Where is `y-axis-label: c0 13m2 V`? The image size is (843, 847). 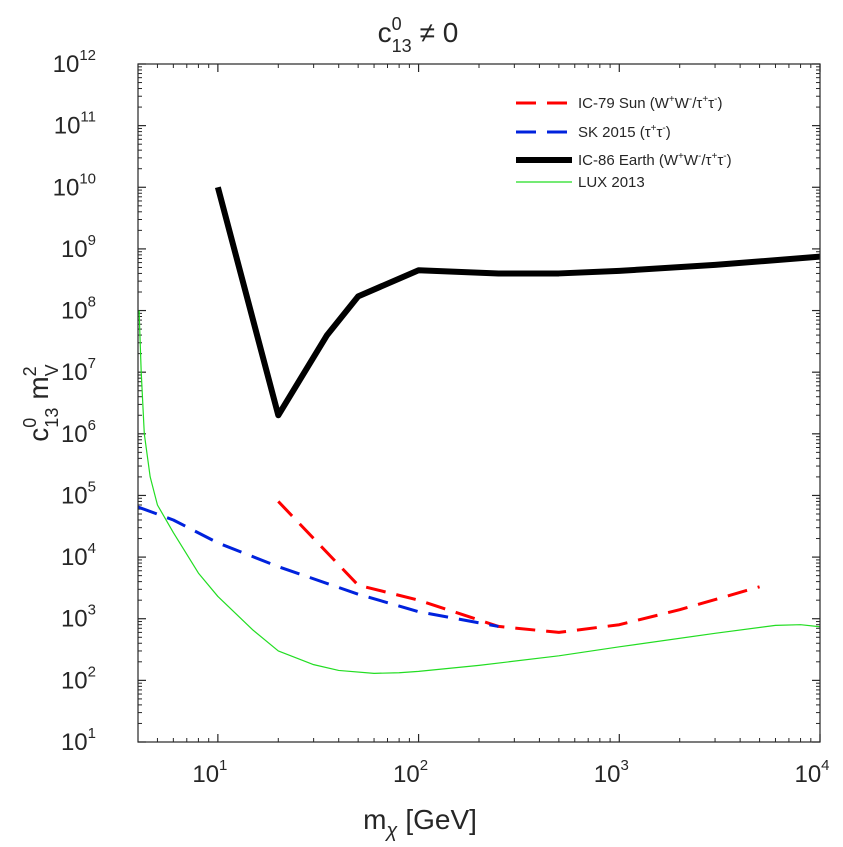 y-axis-label: c0 13m2 V is located at coordinates (41, 402).